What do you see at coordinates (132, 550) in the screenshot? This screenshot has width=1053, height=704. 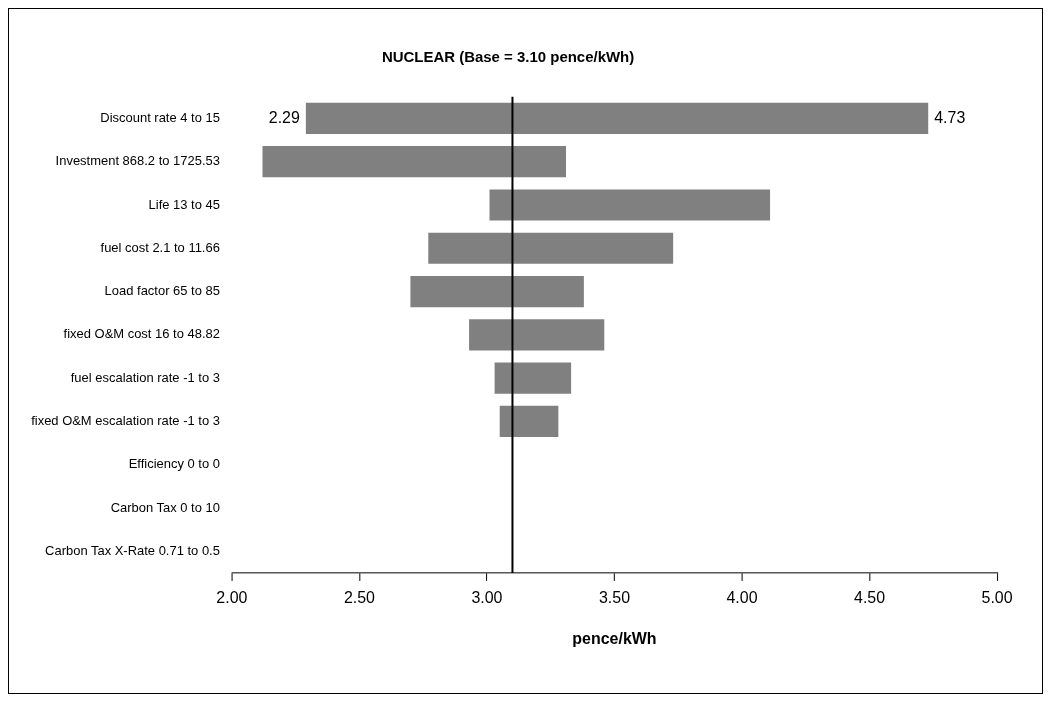 I see `y-tick-label: Carbon Tax X-Rate 0.71 to 0.5` at bounding box center [132, 550].